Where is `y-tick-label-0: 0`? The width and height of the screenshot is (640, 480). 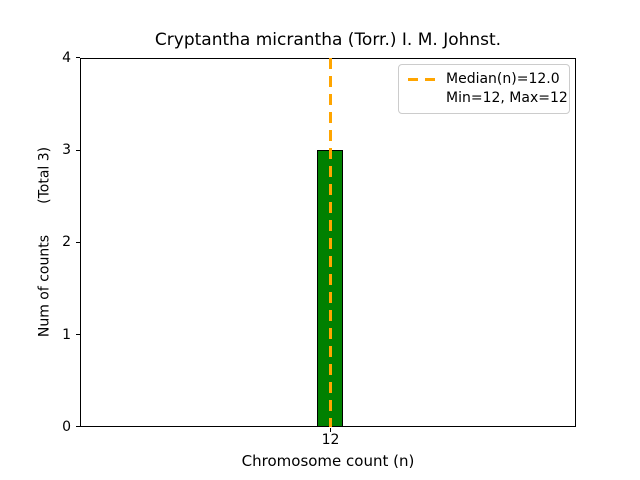
y-tick-label-0: 0 is located at coordinates (66, 427).